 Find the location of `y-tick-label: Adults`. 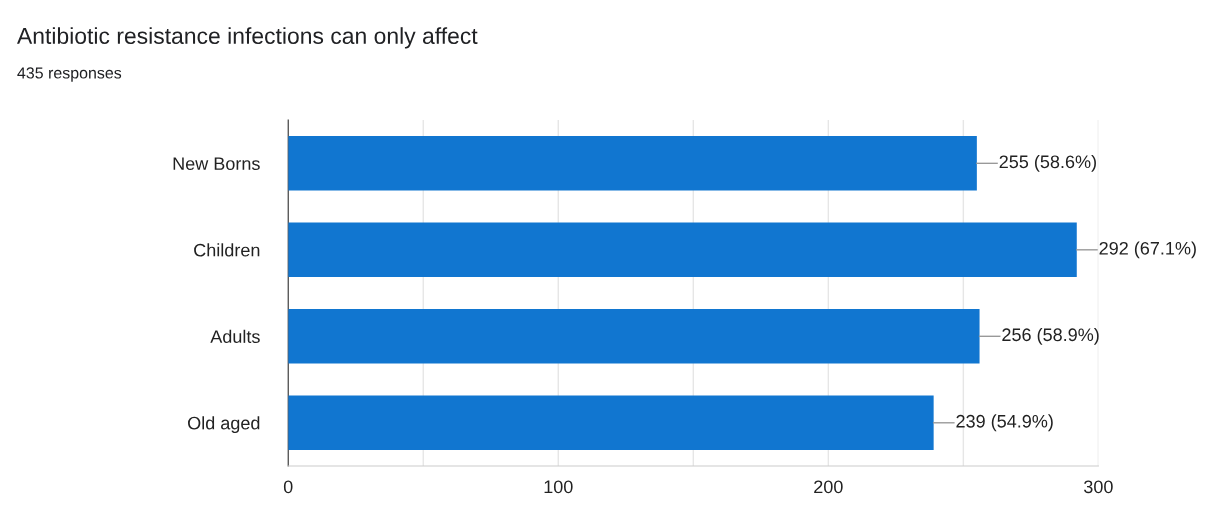

y-tick-label: Adults is located at coordinates (235, 336).